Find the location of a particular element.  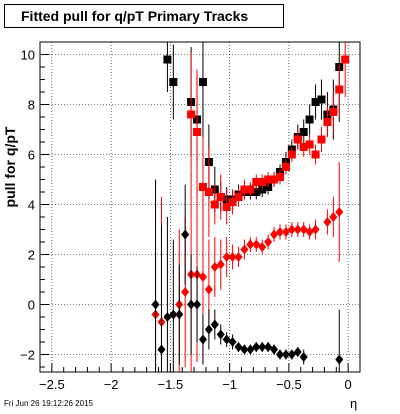

y-tick-label: 6 is located at coordinates (31, 155).